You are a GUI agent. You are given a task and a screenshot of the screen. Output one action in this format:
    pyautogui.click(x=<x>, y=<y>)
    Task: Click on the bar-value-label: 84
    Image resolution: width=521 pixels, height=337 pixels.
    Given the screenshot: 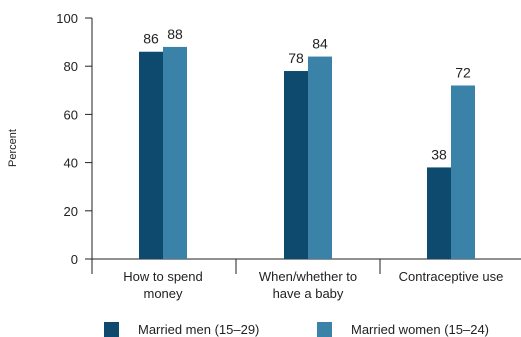 What is the action you would take?
    pyautogui.click(x=320, y=44)
    